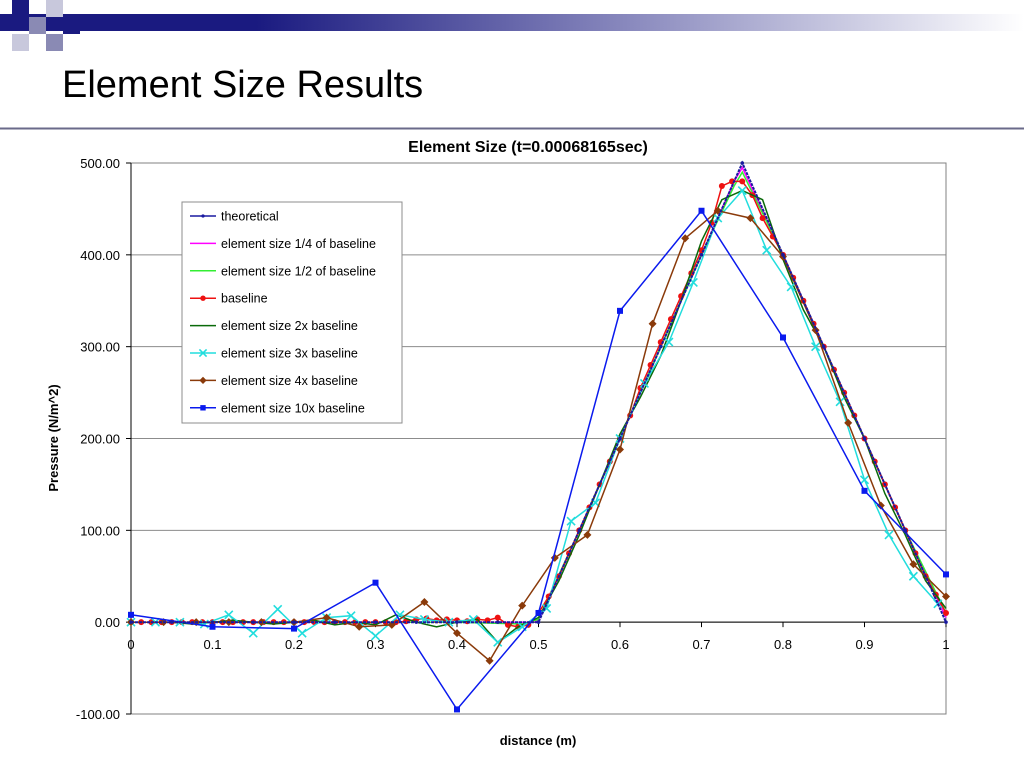 The image size is (1024, 768). What do you see at coordinates (244, 299) in the screenshot?
I see `legend-label: baseline` at bounding box center [244, 299].